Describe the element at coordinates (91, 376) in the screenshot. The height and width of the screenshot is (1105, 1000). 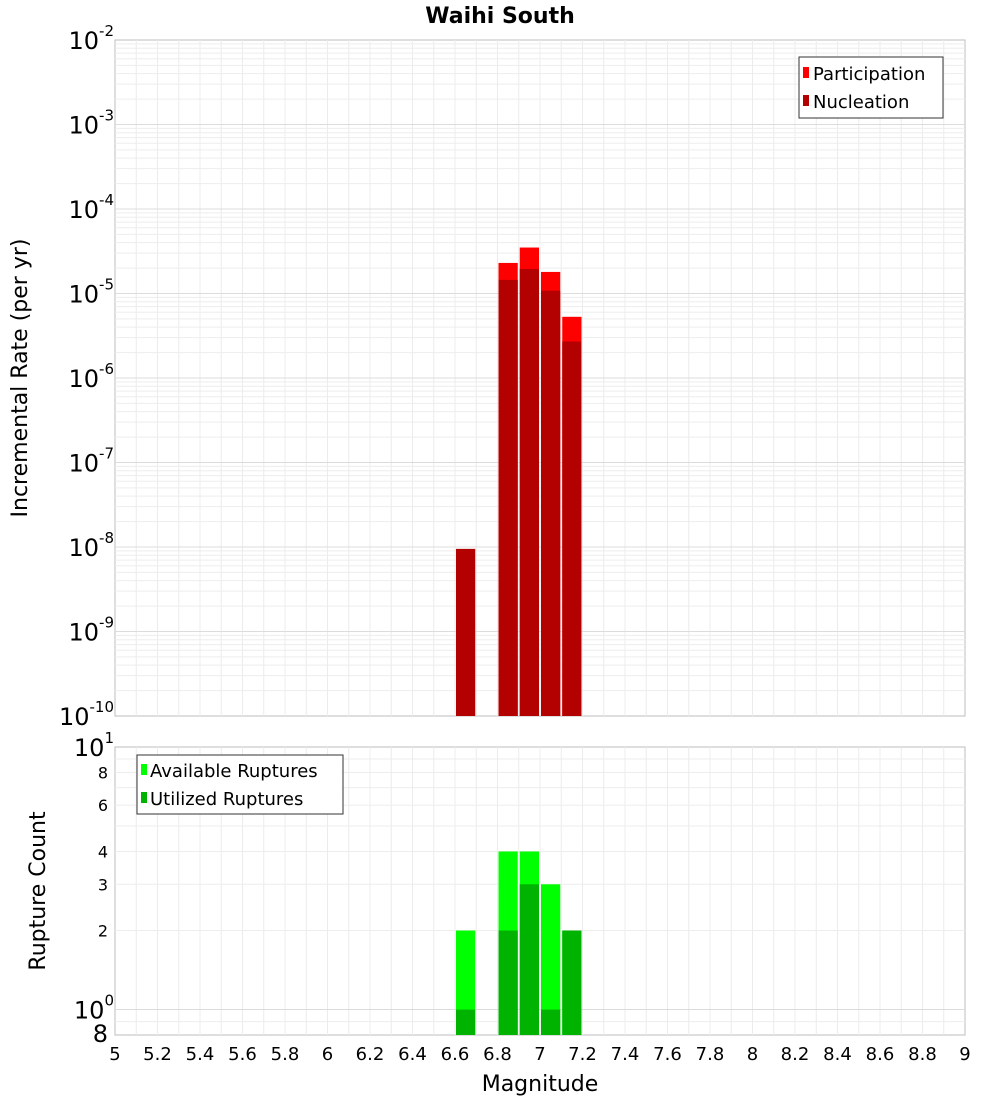
I see `top-y-tick-label: 10⁻⁶` at that location.